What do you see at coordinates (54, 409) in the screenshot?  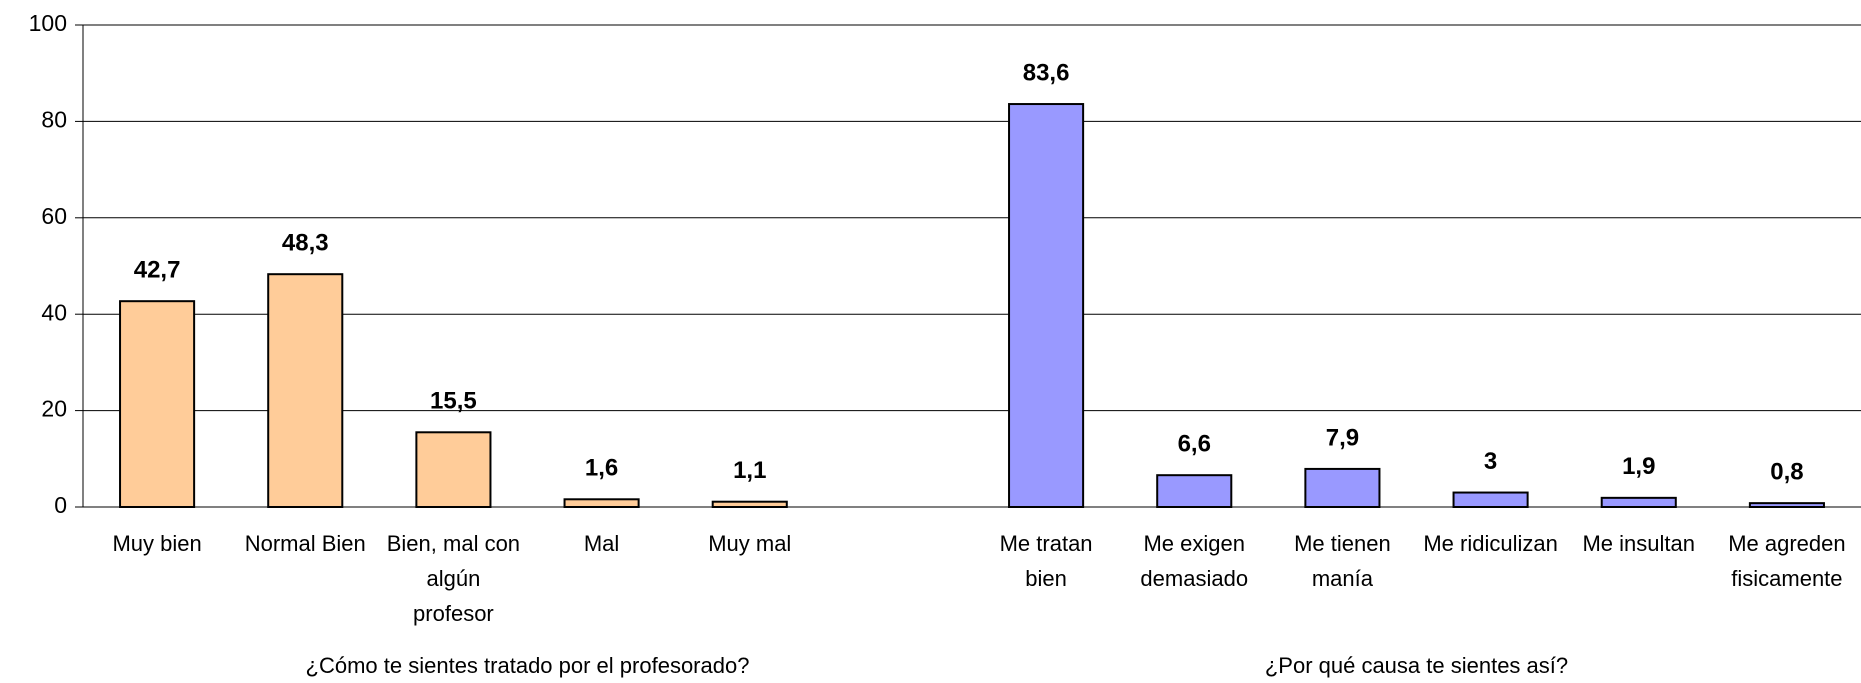 I see `y-tick-label: 20` at bounding box center [54, 409].